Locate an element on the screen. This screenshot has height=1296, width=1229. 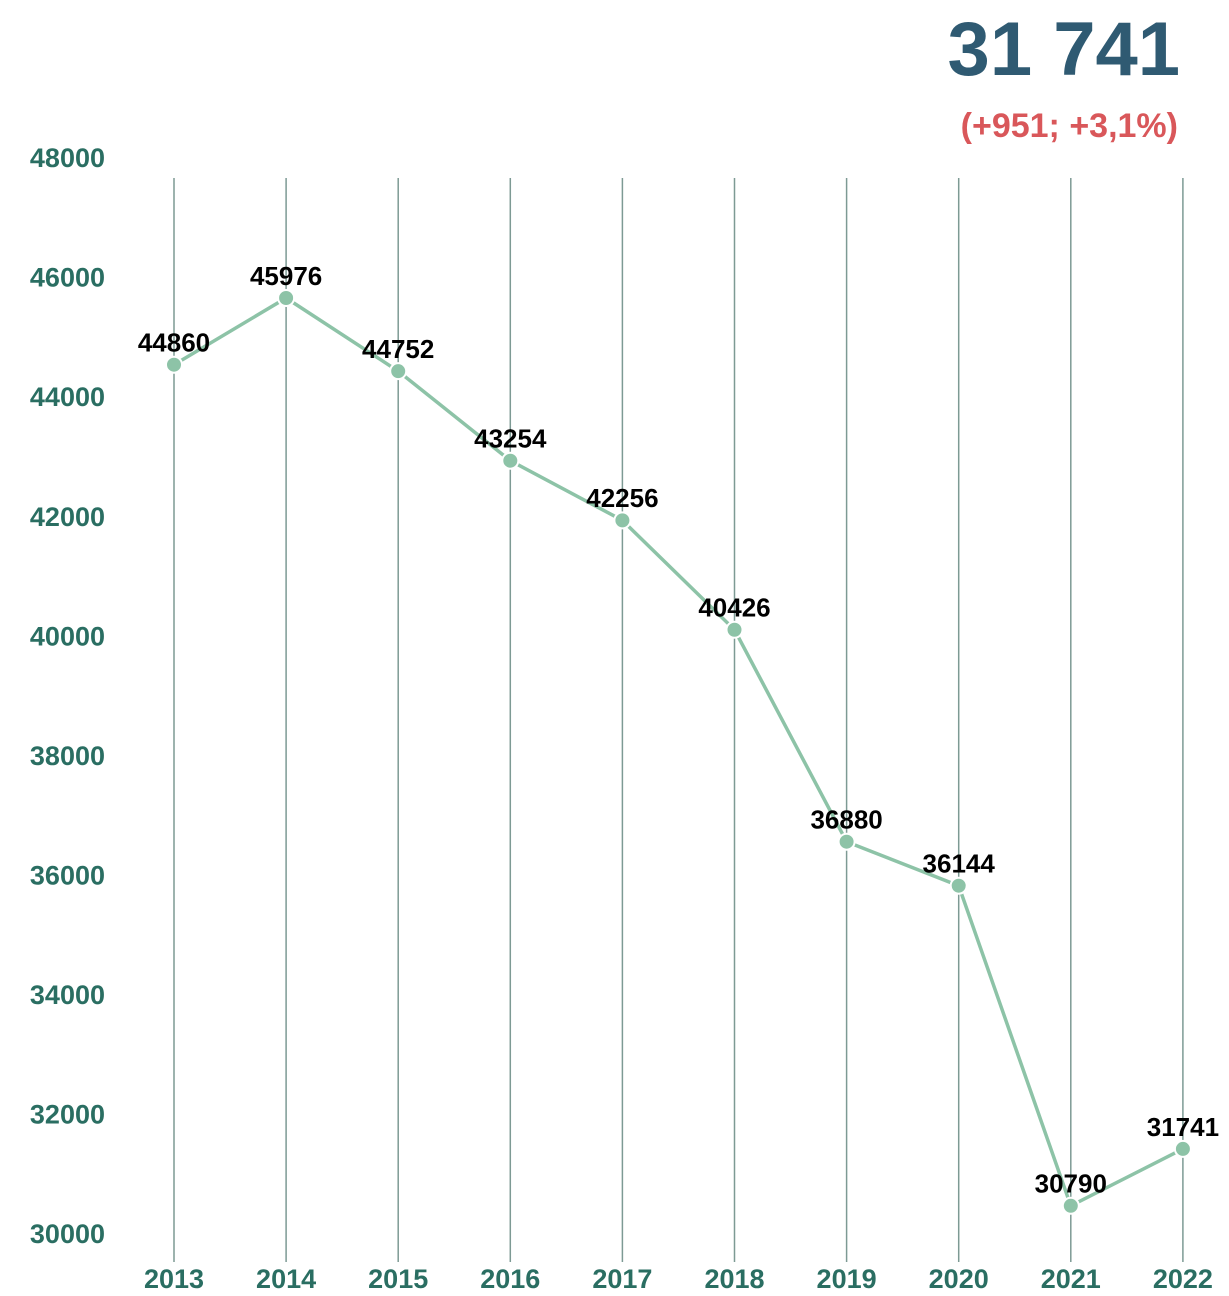
y-tick-label: 42000 is located at coordinates (67, 517).